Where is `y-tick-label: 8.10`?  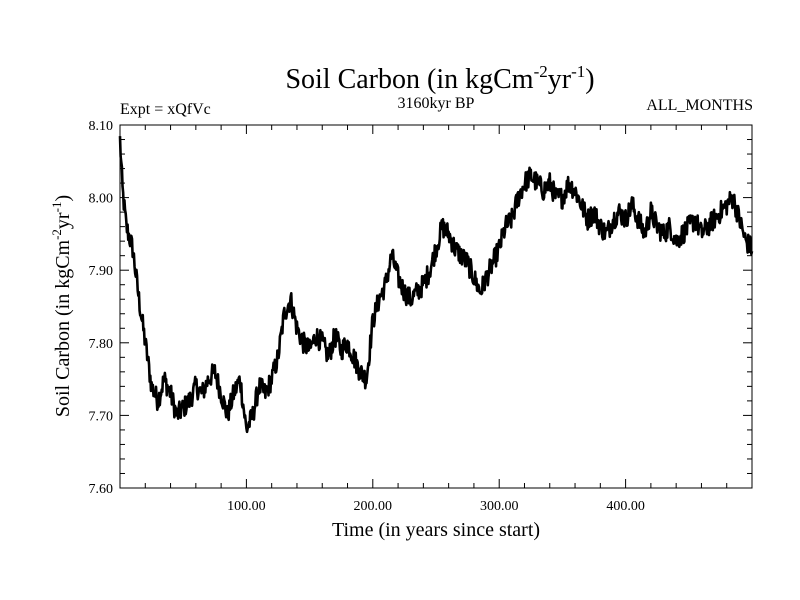 y-tick-label: 8.10 is located at coordinates (101, 126).